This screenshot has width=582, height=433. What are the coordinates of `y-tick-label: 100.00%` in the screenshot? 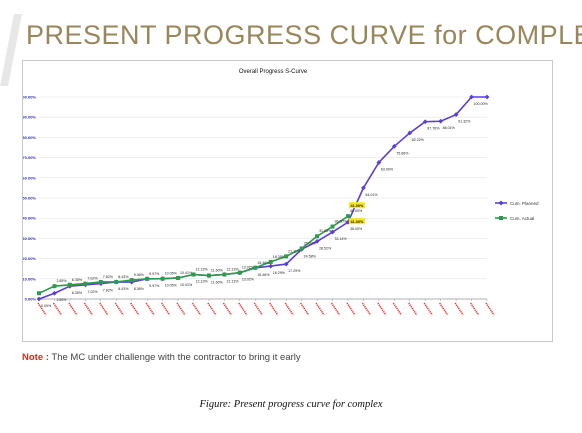 It's located at (29, 97).